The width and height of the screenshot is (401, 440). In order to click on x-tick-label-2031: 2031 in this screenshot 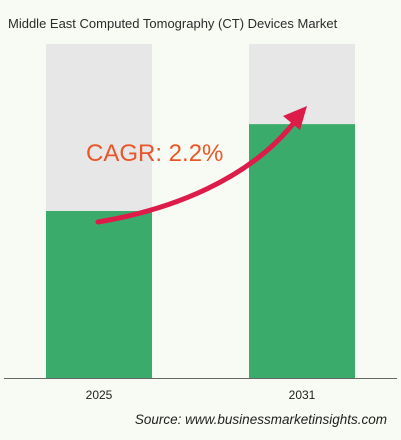, I will do `click(302, 395)`.